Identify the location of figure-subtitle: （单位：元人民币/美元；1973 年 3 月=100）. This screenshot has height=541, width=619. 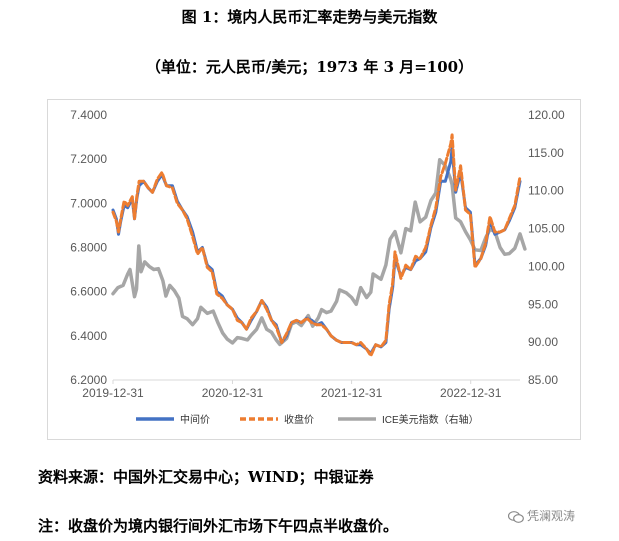
(309, 67).